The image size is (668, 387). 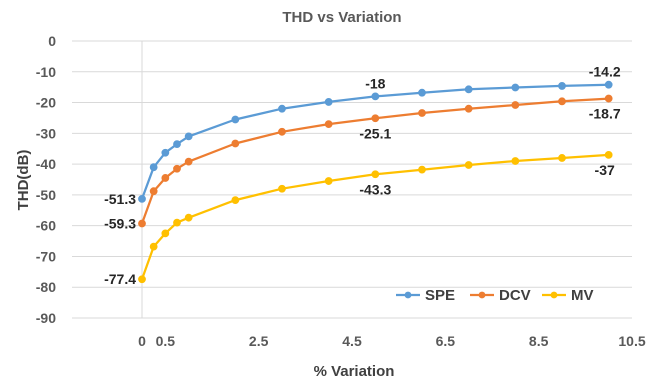 What do you see at coordinates (440, 295) in the screenshot?
I see `legend-label: SPE` at bounding box center [440, 295].